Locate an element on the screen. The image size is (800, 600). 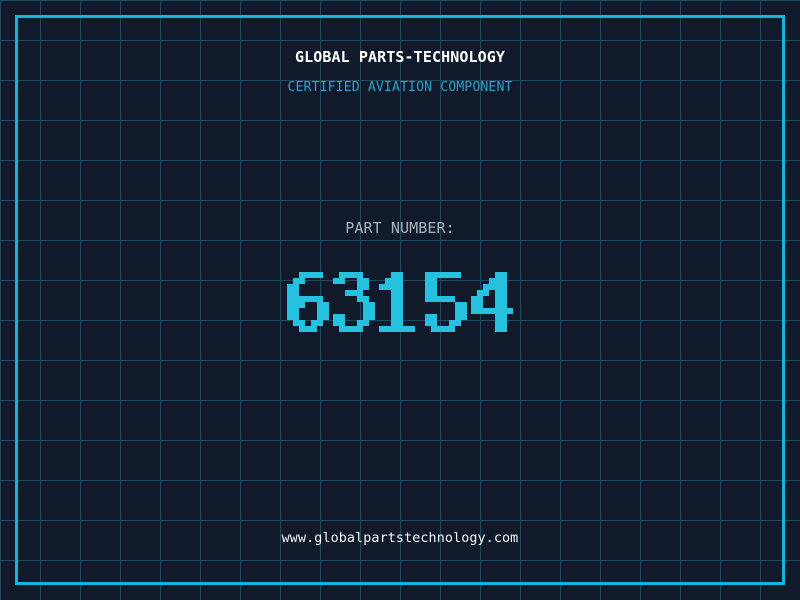
part-number-label: PART NUMBER: is located at coordinates (400, 228).